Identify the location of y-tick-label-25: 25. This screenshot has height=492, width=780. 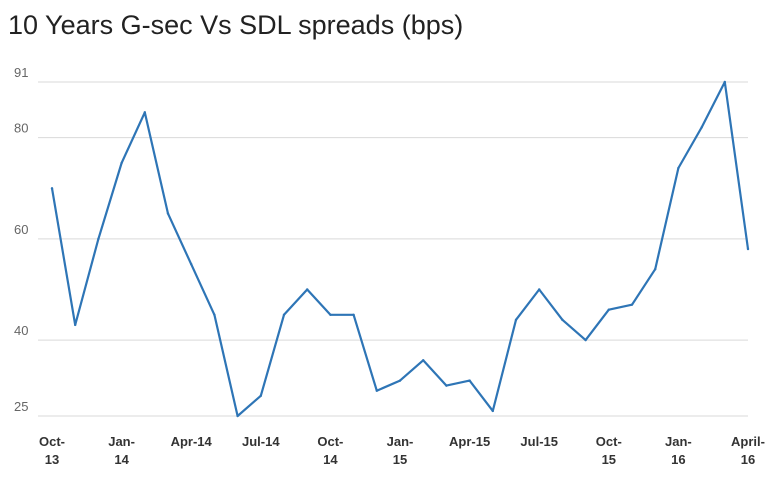
(21, 406).